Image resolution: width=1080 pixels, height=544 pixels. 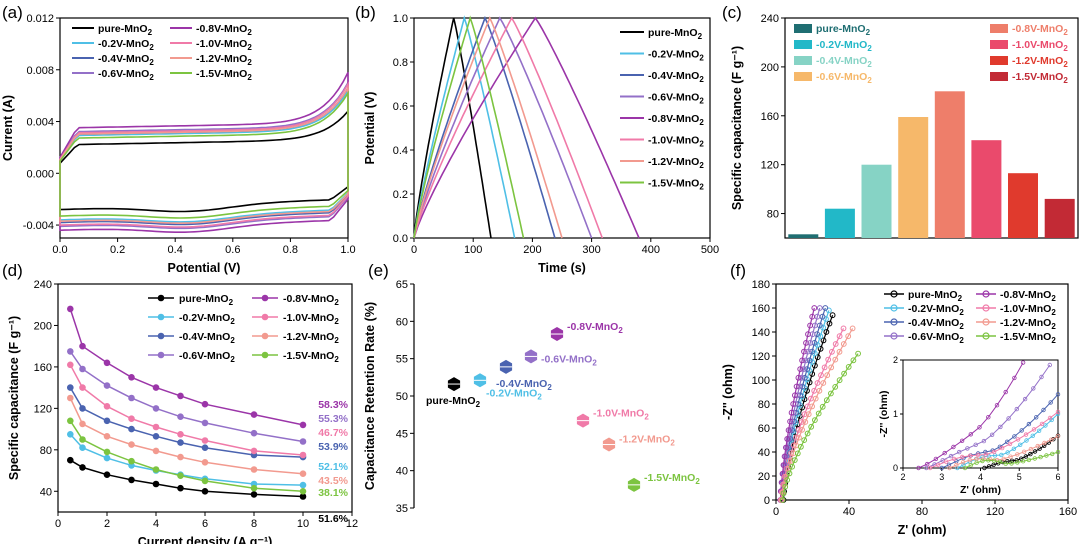 I want to click on legend-entry: pure-MnO2, so click(x=843, y=30).